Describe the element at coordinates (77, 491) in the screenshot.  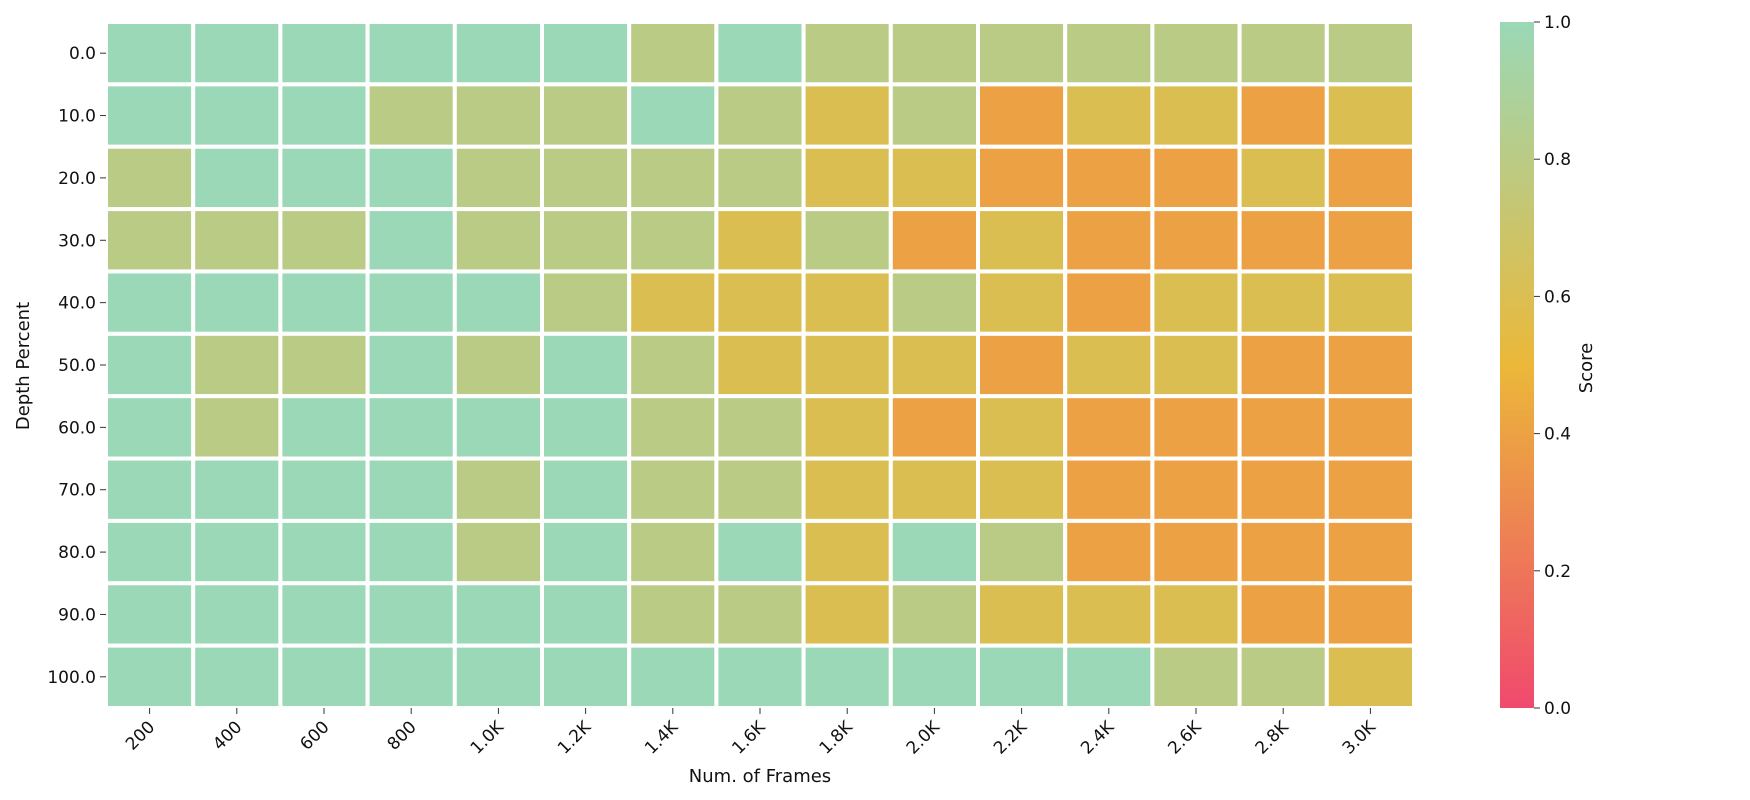
I see `y-tick-label: 70.0` at that location.